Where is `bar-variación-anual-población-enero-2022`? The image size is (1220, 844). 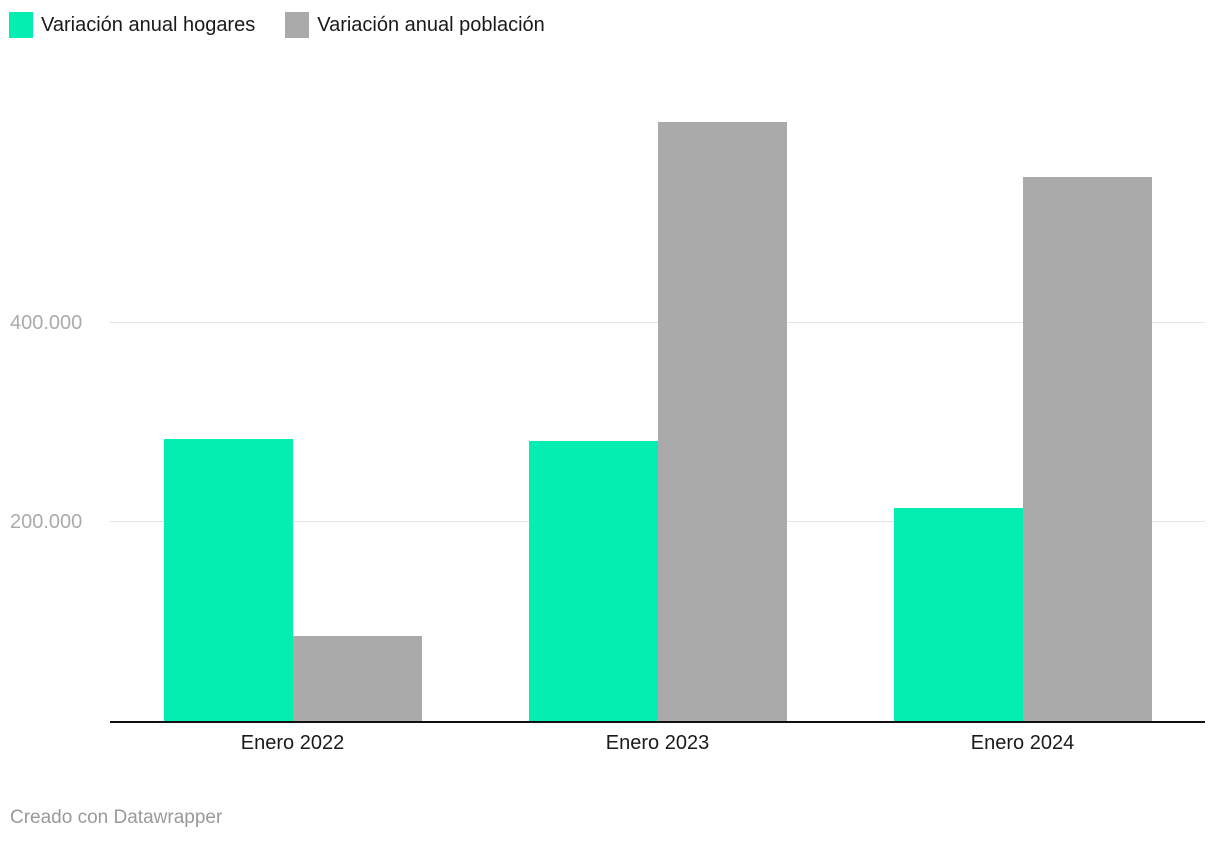
bar-variación-anual-población-enero-2022 is located at coordinates (357, 678).